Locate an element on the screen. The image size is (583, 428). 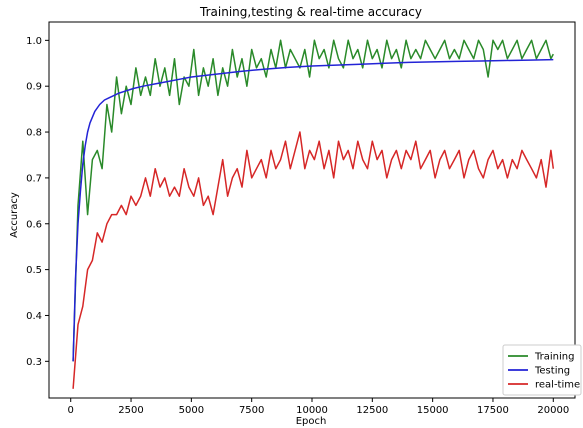
y-tick-label: 0.4 is located at coordinates (34, 316).